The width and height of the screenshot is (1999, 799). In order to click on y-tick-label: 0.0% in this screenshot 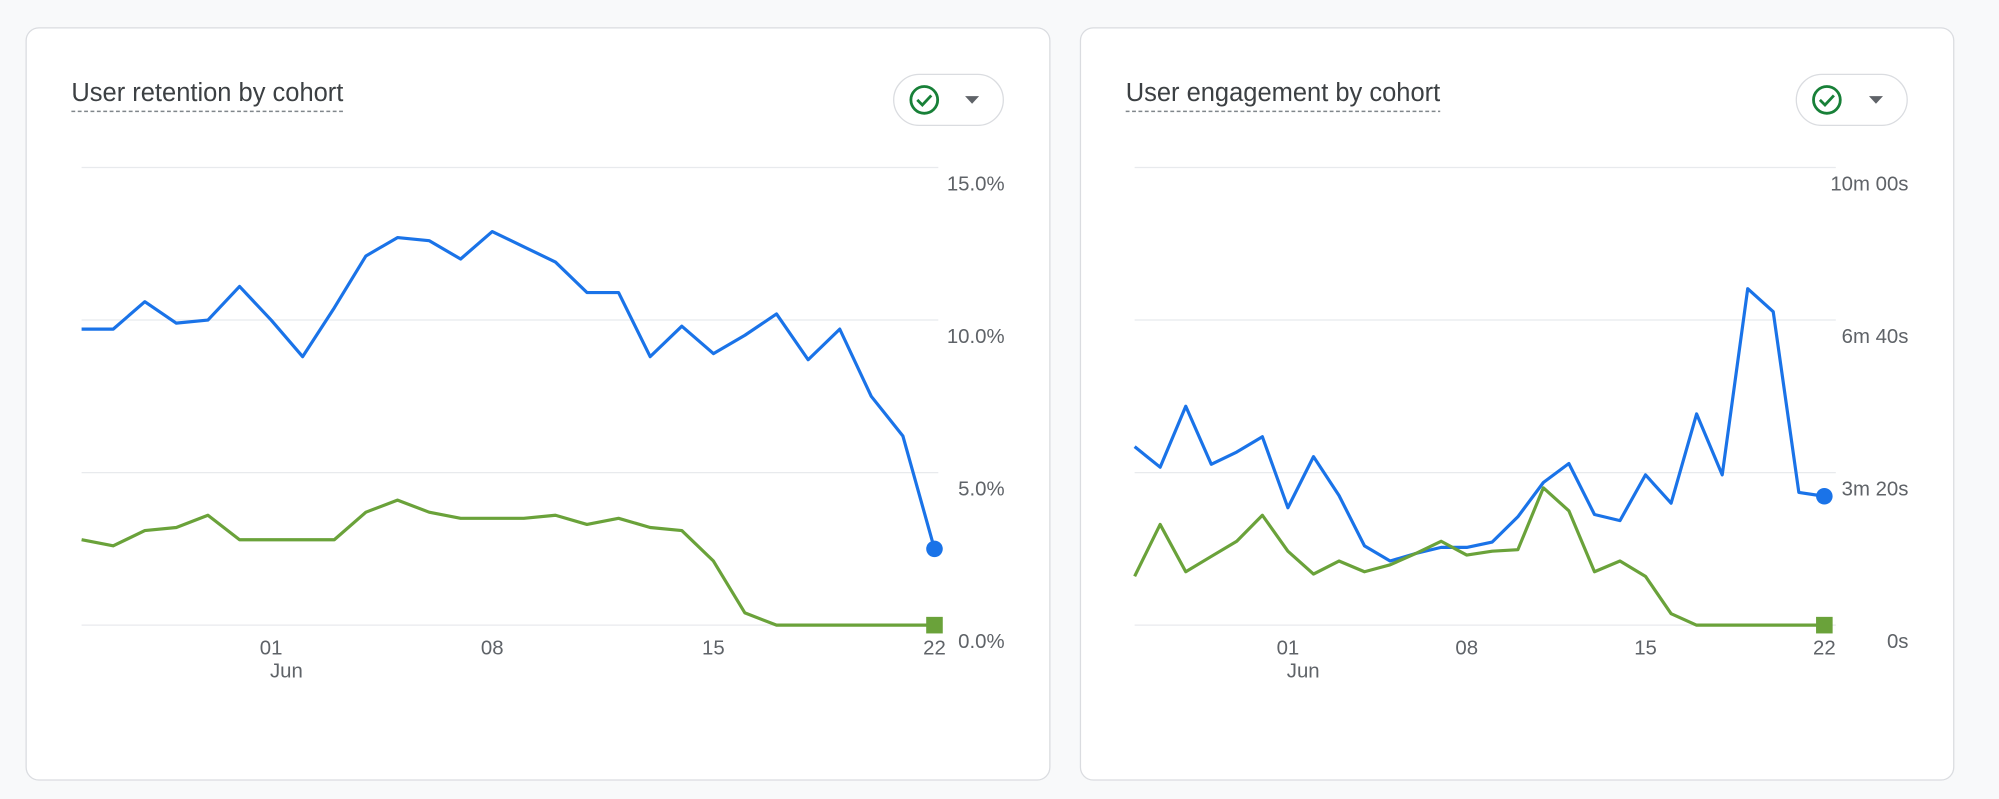, I will do `click(981, 642)`.